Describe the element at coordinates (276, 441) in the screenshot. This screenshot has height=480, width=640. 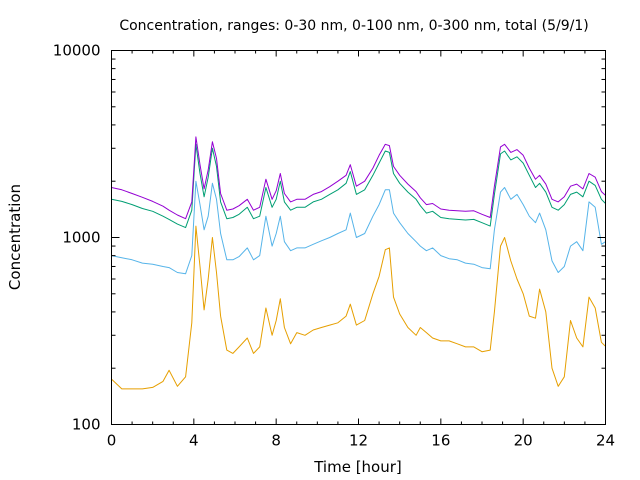
I see `x-tick-label: 8` at that location.